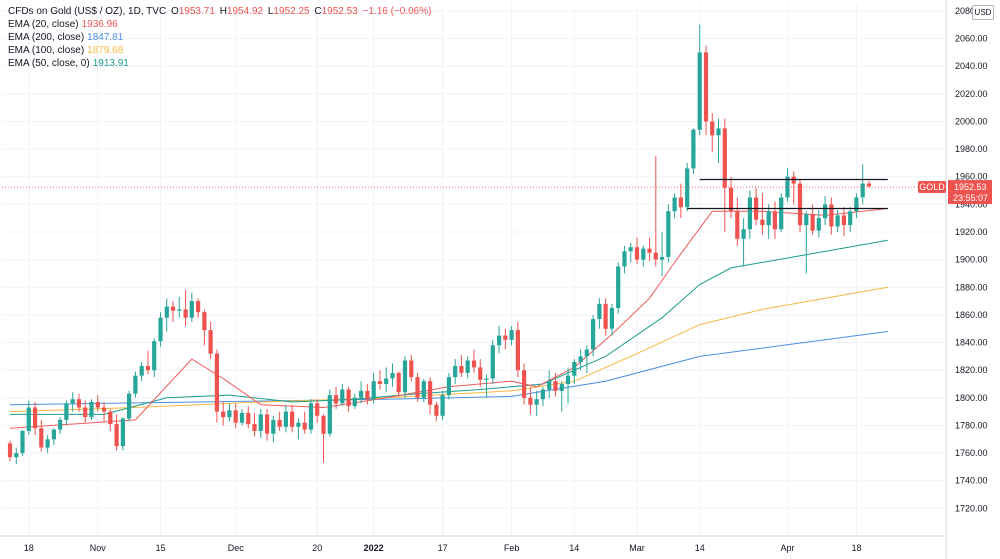  I want to click on indicator-ema-20: EMA (20, close) 1936.96, so click(219, 24).